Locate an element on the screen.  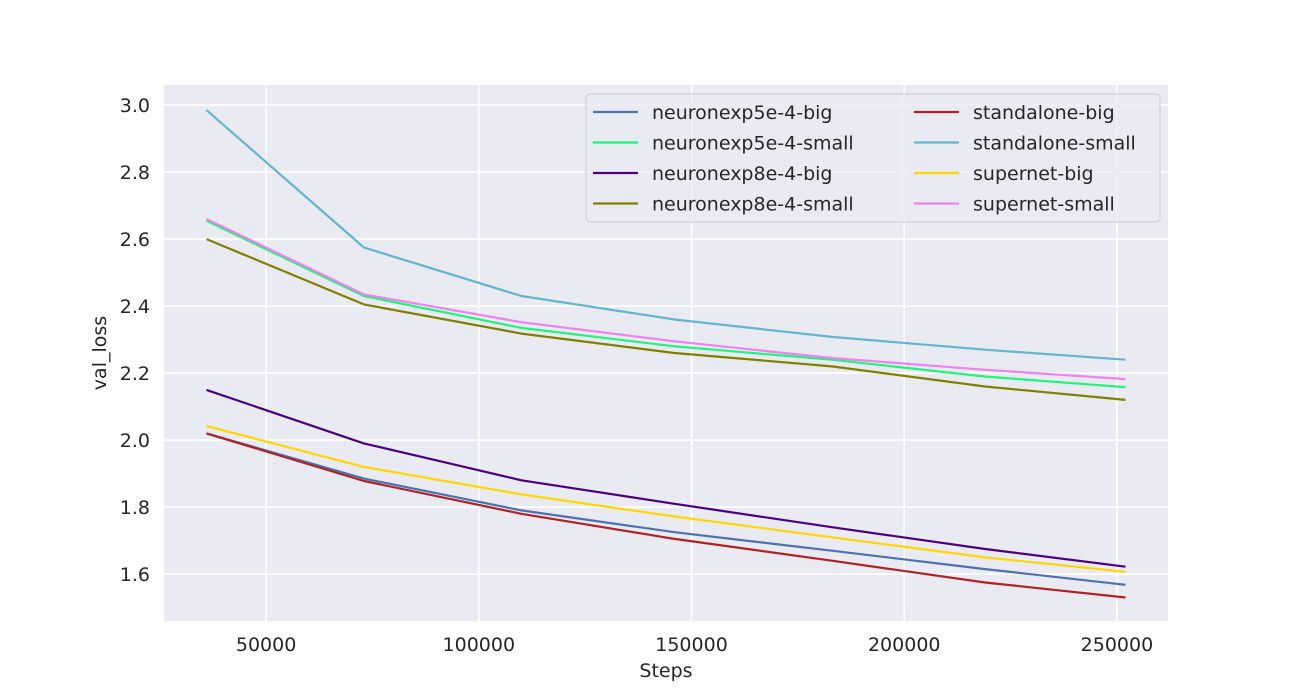
x-tick-label: 200000 is located at coordinates (904, 645).